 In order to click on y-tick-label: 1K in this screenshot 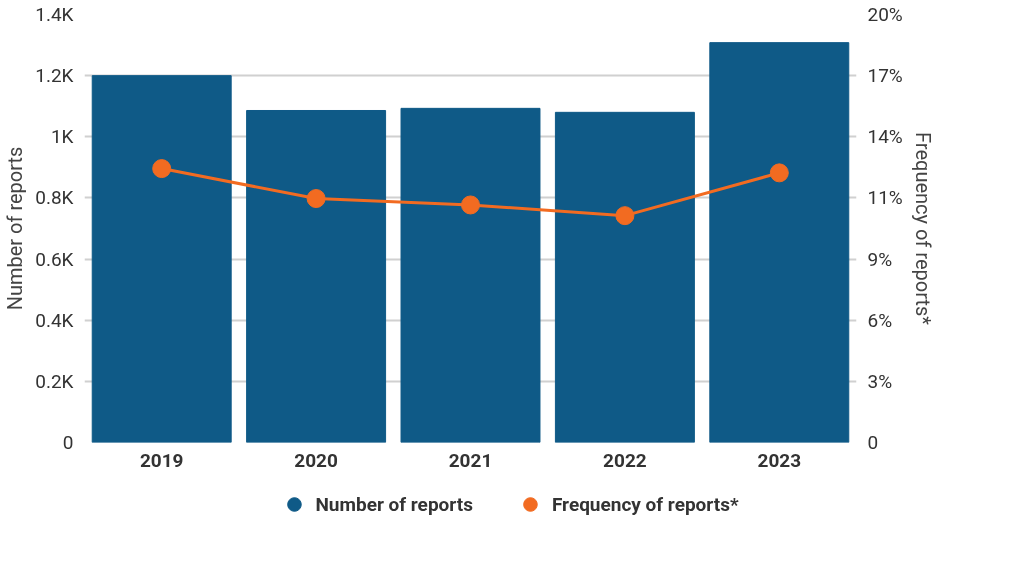, I will do `click(62, 137)`.